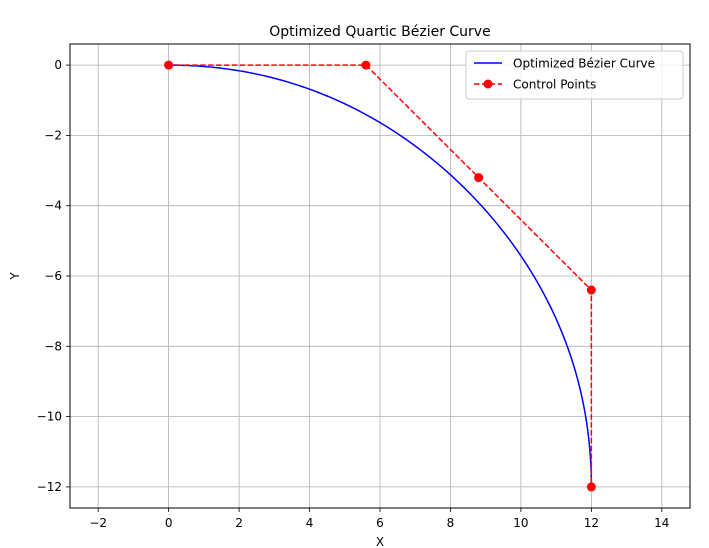 Image resolution: width=709 pixels, height=548 pixels. I want to click on x-tick-label: 4, so click(310, 523).